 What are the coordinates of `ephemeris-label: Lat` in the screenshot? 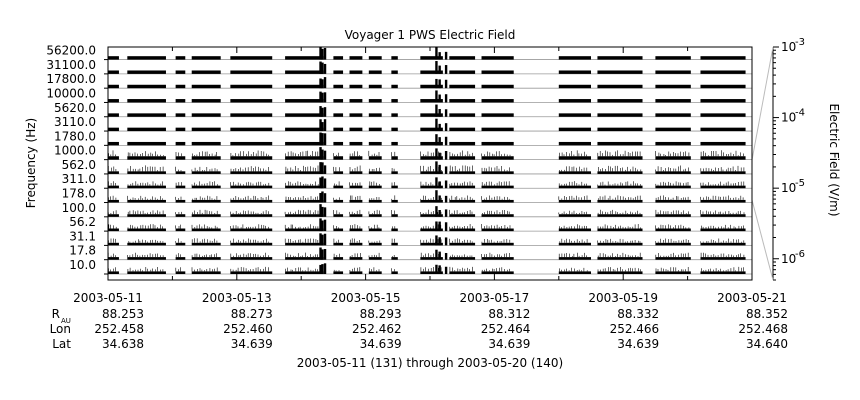 It's located at (61, 344).